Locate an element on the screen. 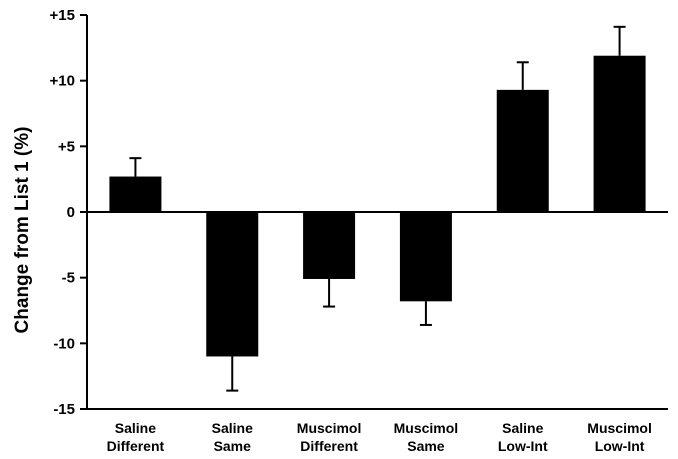 This screenshot has height=459, width=678. y-tick-label: 0 is located at coordinates (71, 212).